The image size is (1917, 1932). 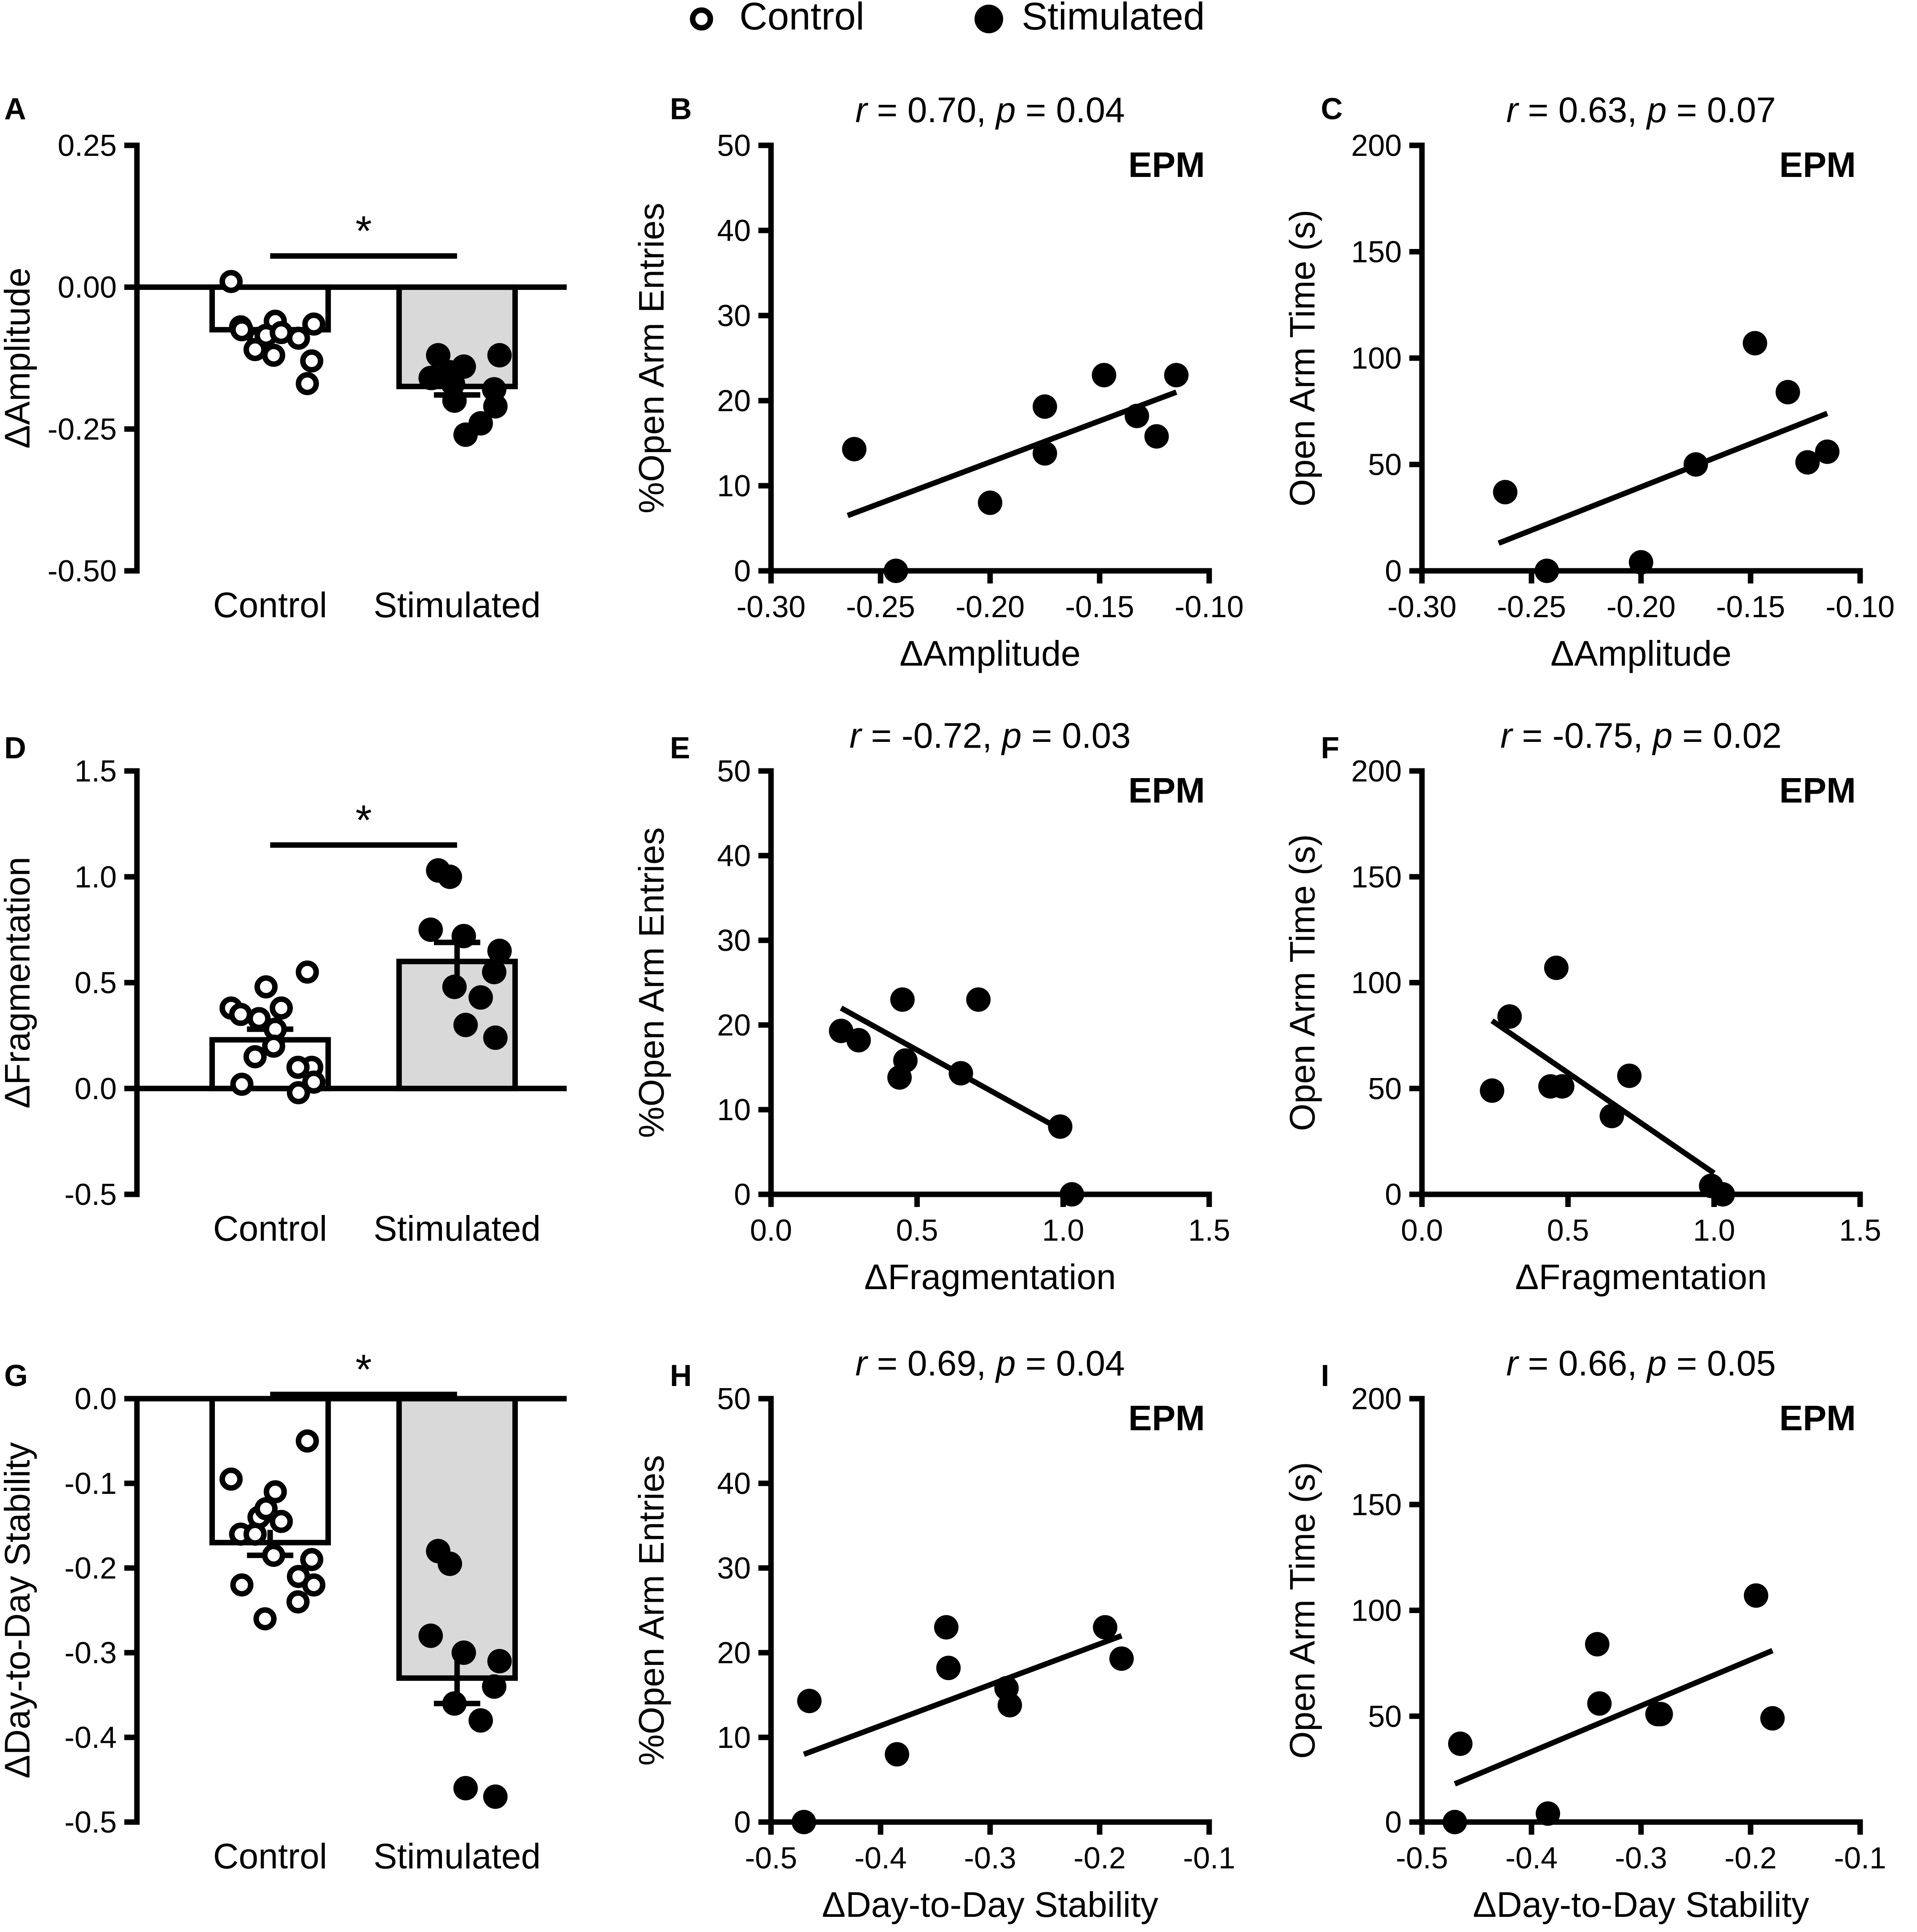 What do you see at coordinates (651, 358) in the screenshot?
I see `y-axis-label: %Open Arm Entries` at bounding box center [651, 358].